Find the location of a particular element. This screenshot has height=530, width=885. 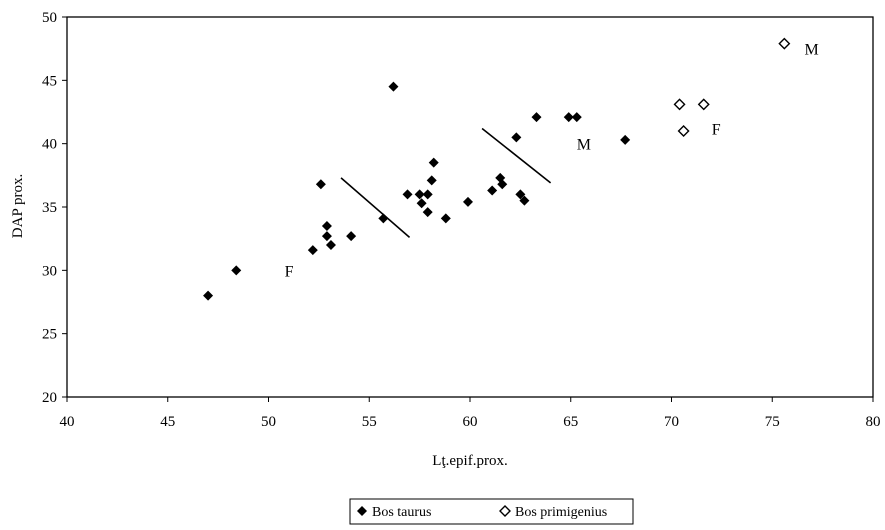

legend-filled-diamond-icon is located at coordinates (362, 511).